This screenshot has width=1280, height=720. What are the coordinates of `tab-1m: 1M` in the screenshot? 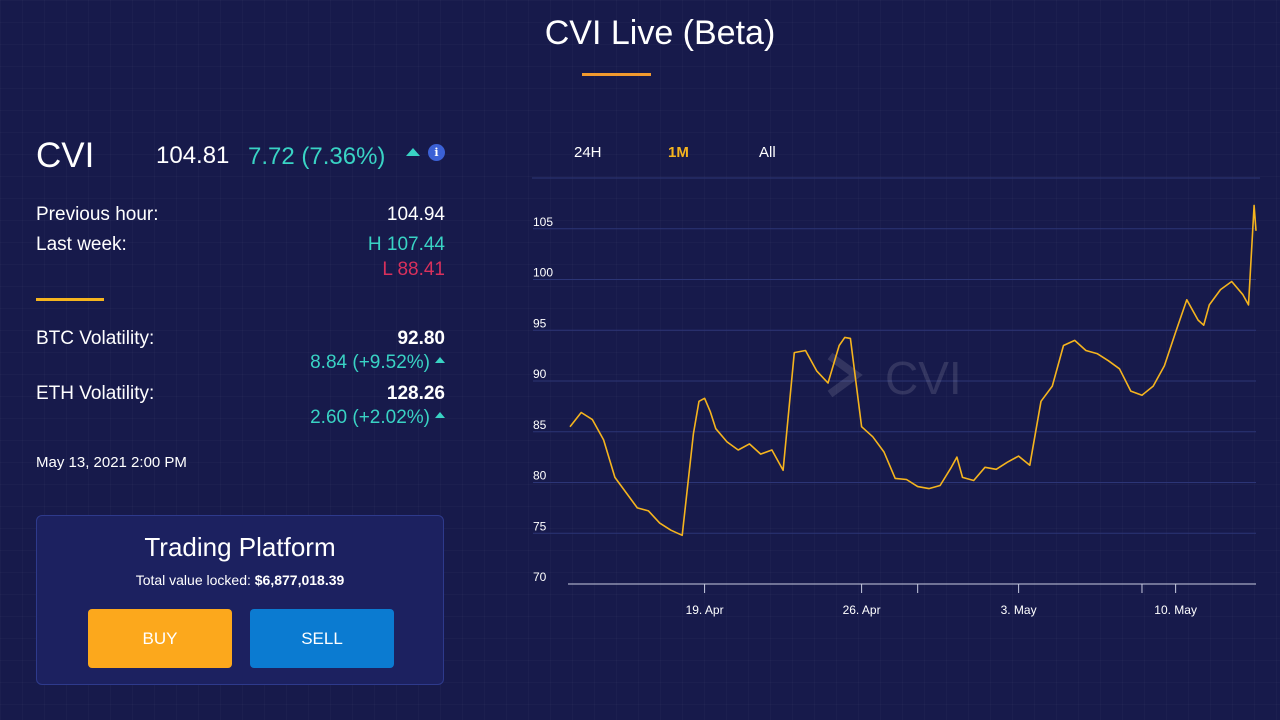 It's located at (678, 152).